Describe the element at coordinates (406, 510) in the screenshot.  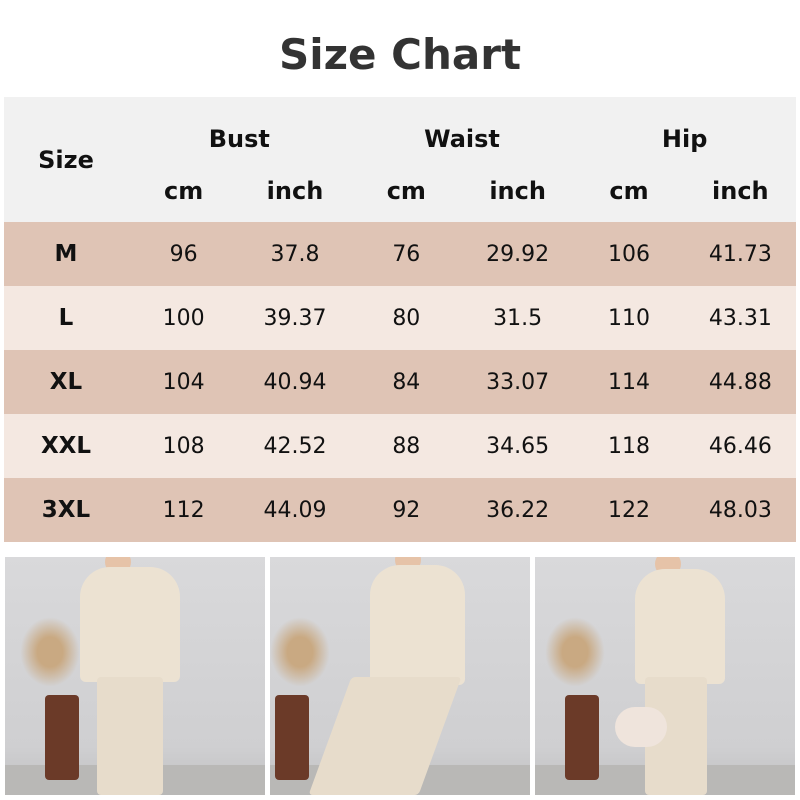
I see `measurement-cell: 92` at that location.